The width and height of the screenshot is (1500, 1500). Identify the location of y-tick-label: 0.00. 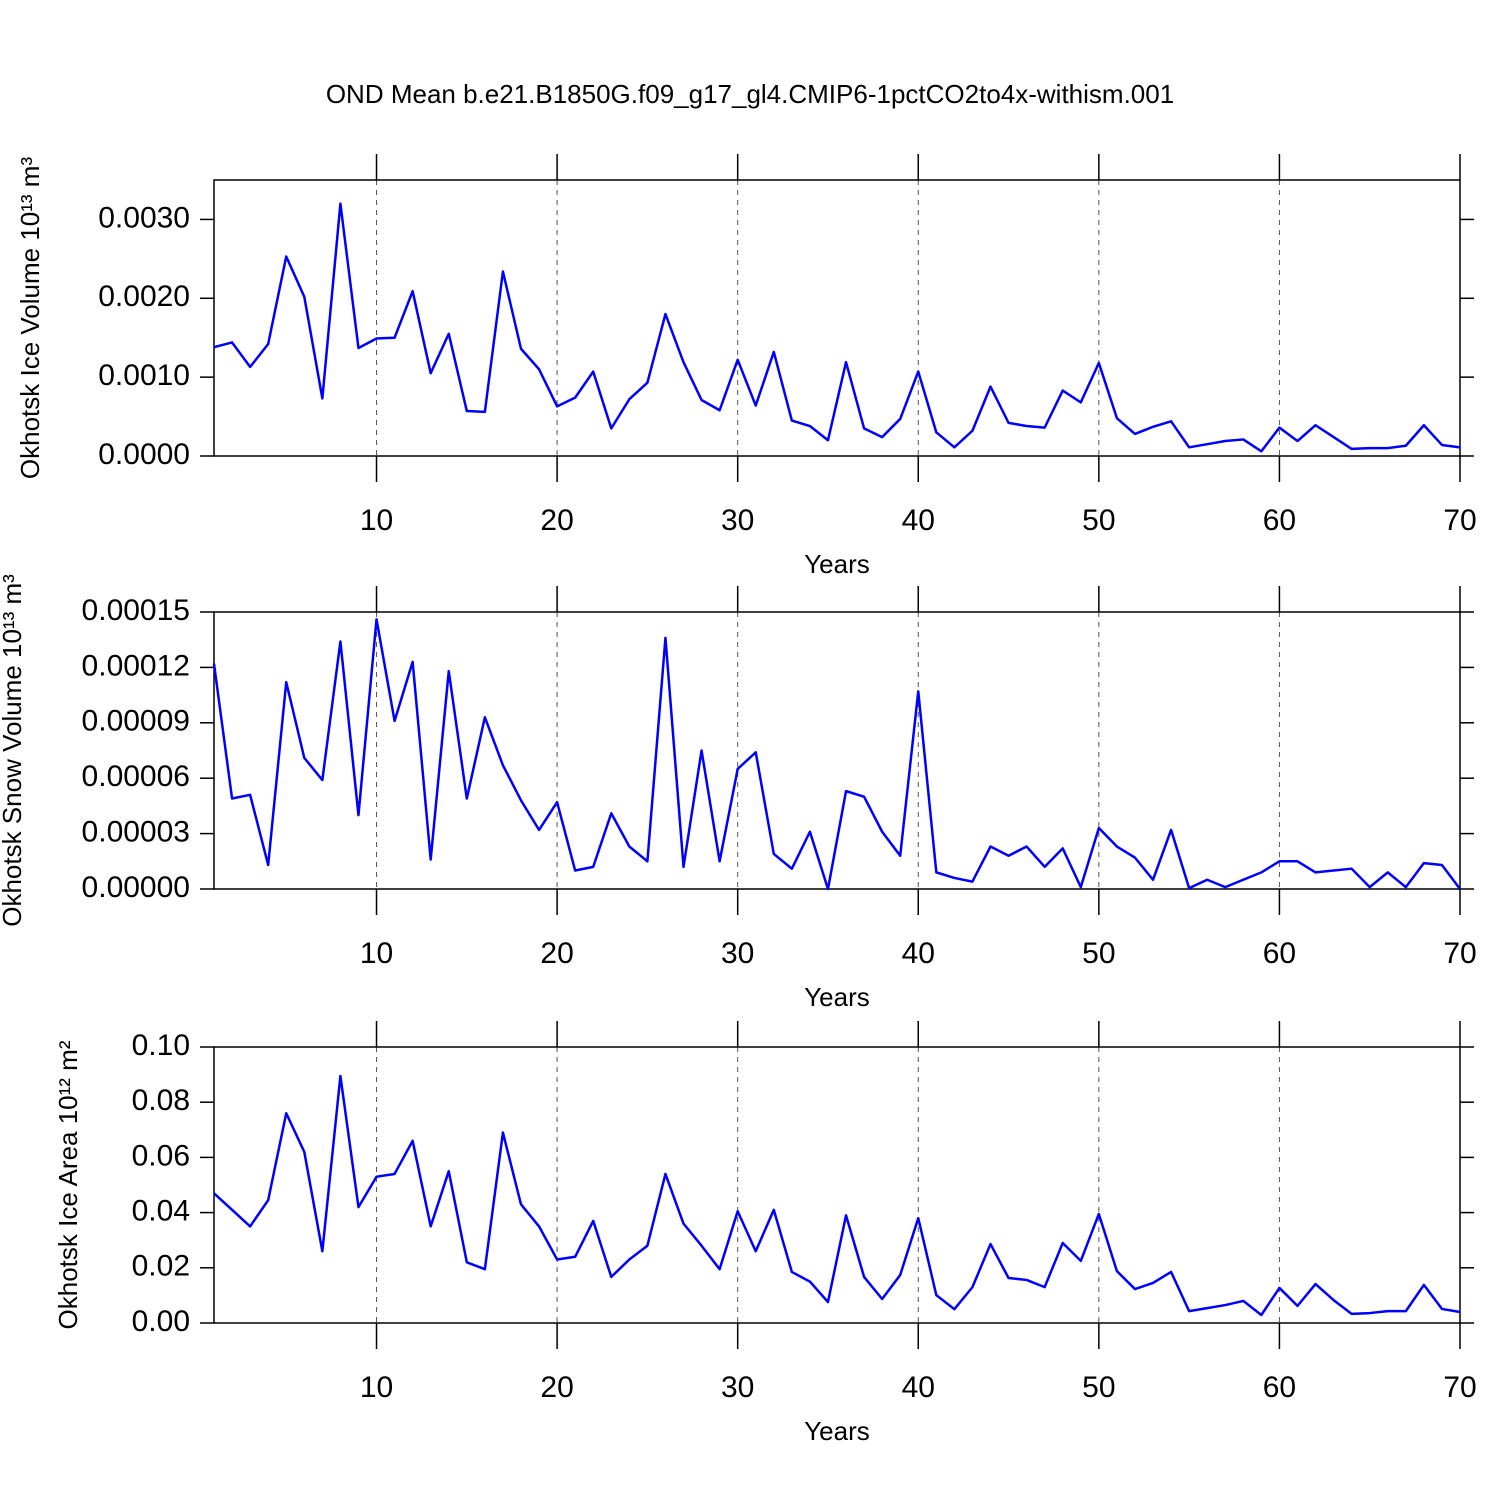
(161, 1321).